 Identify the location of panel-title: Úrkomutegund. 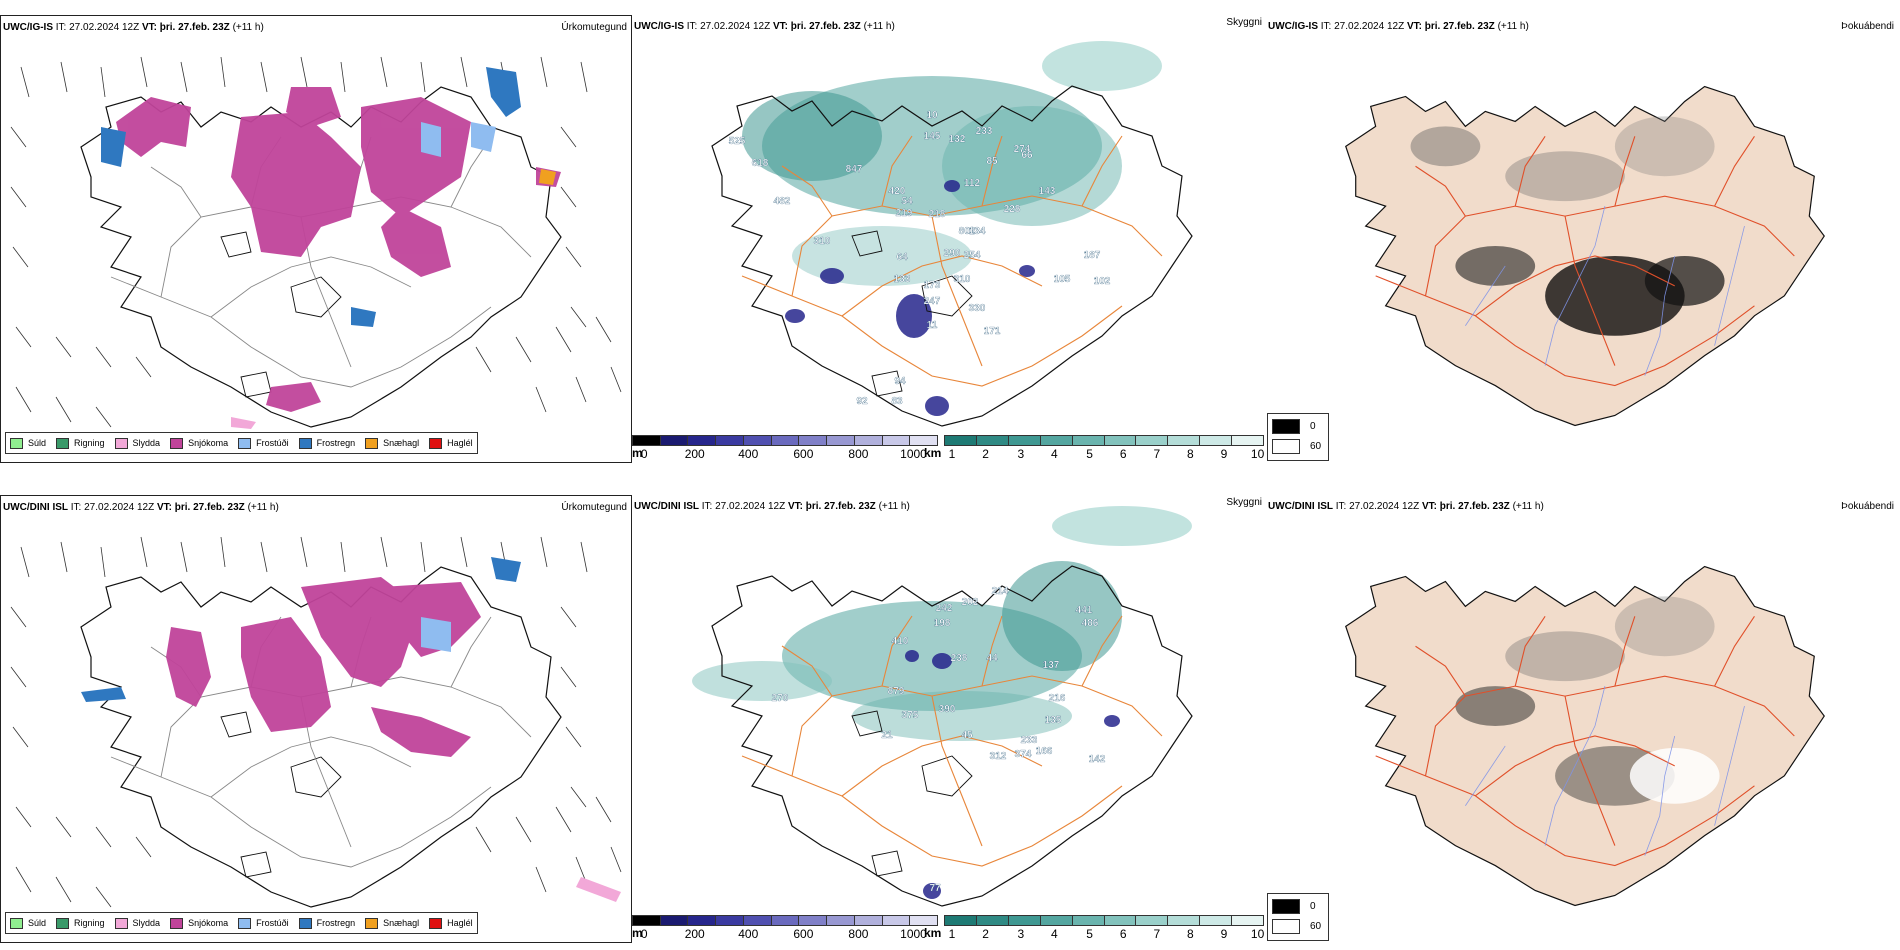
(594, 27).